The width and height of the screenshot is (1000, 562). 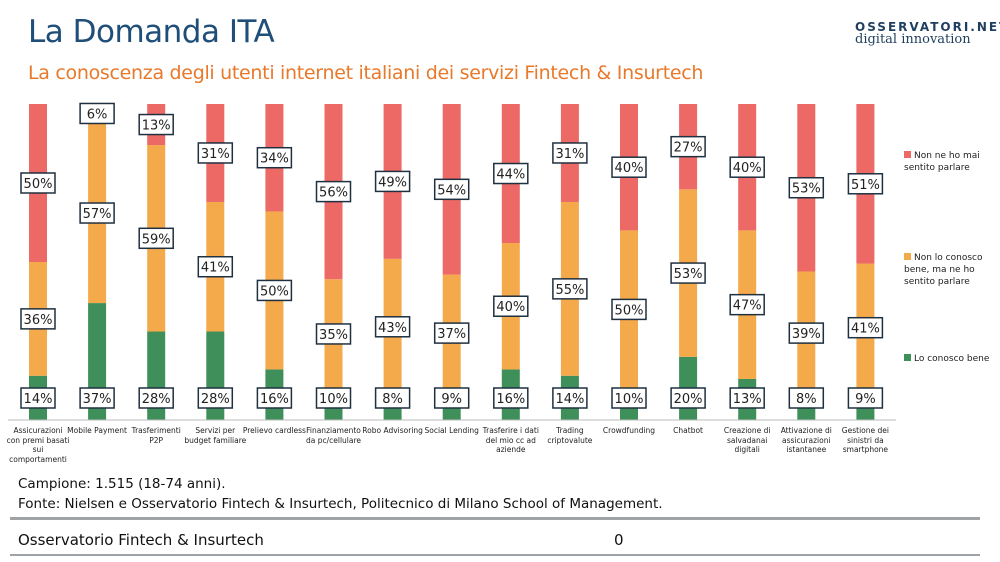 What do you see at coordinates (451, 430) in the screenshot?
I see `category-label: Social Lending` at bounding box center [451, 430].